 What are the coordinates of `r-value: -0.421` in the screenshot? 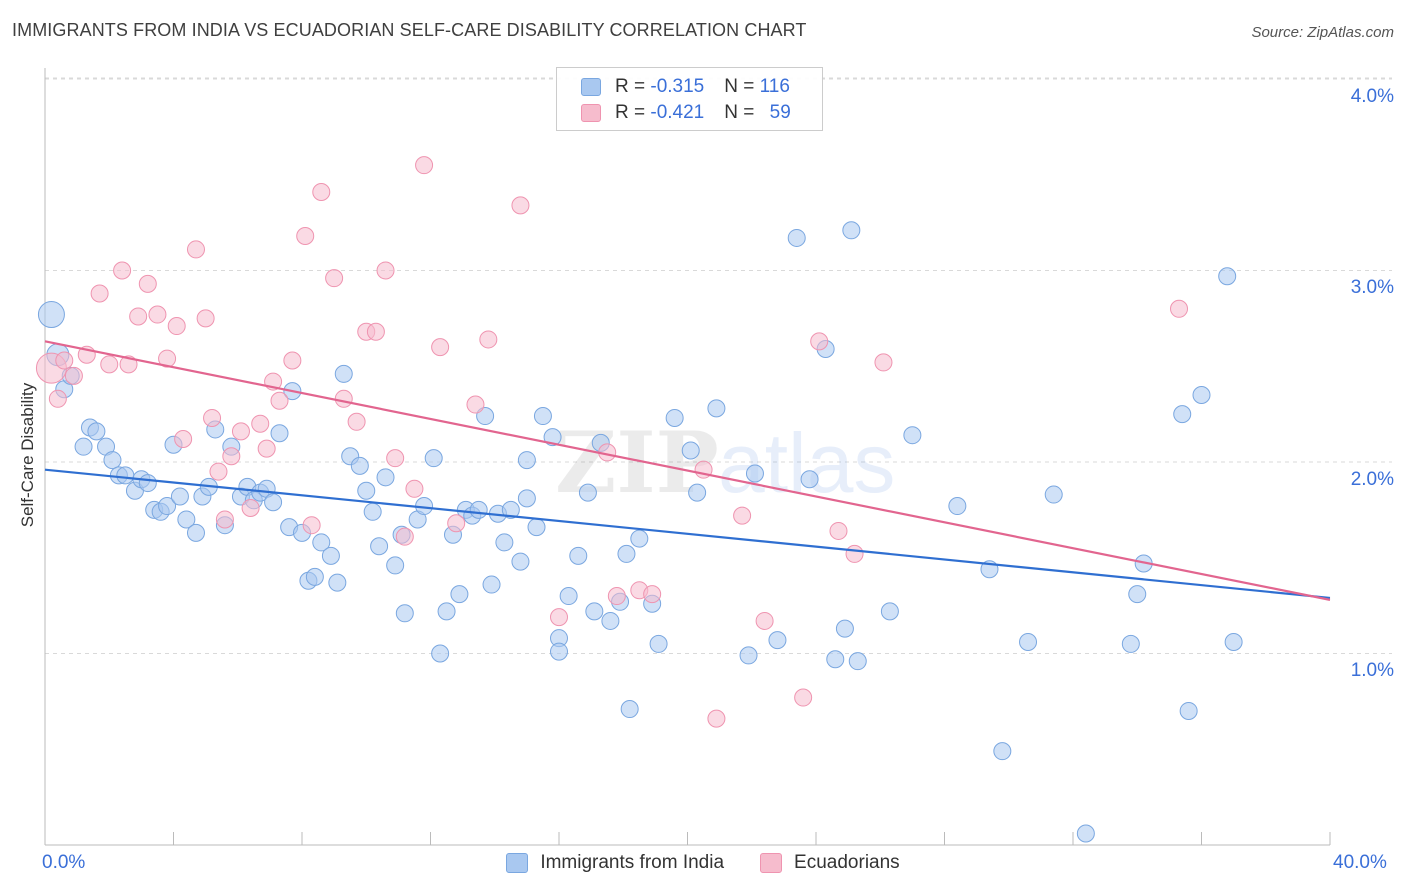 It's located at (677, 112).